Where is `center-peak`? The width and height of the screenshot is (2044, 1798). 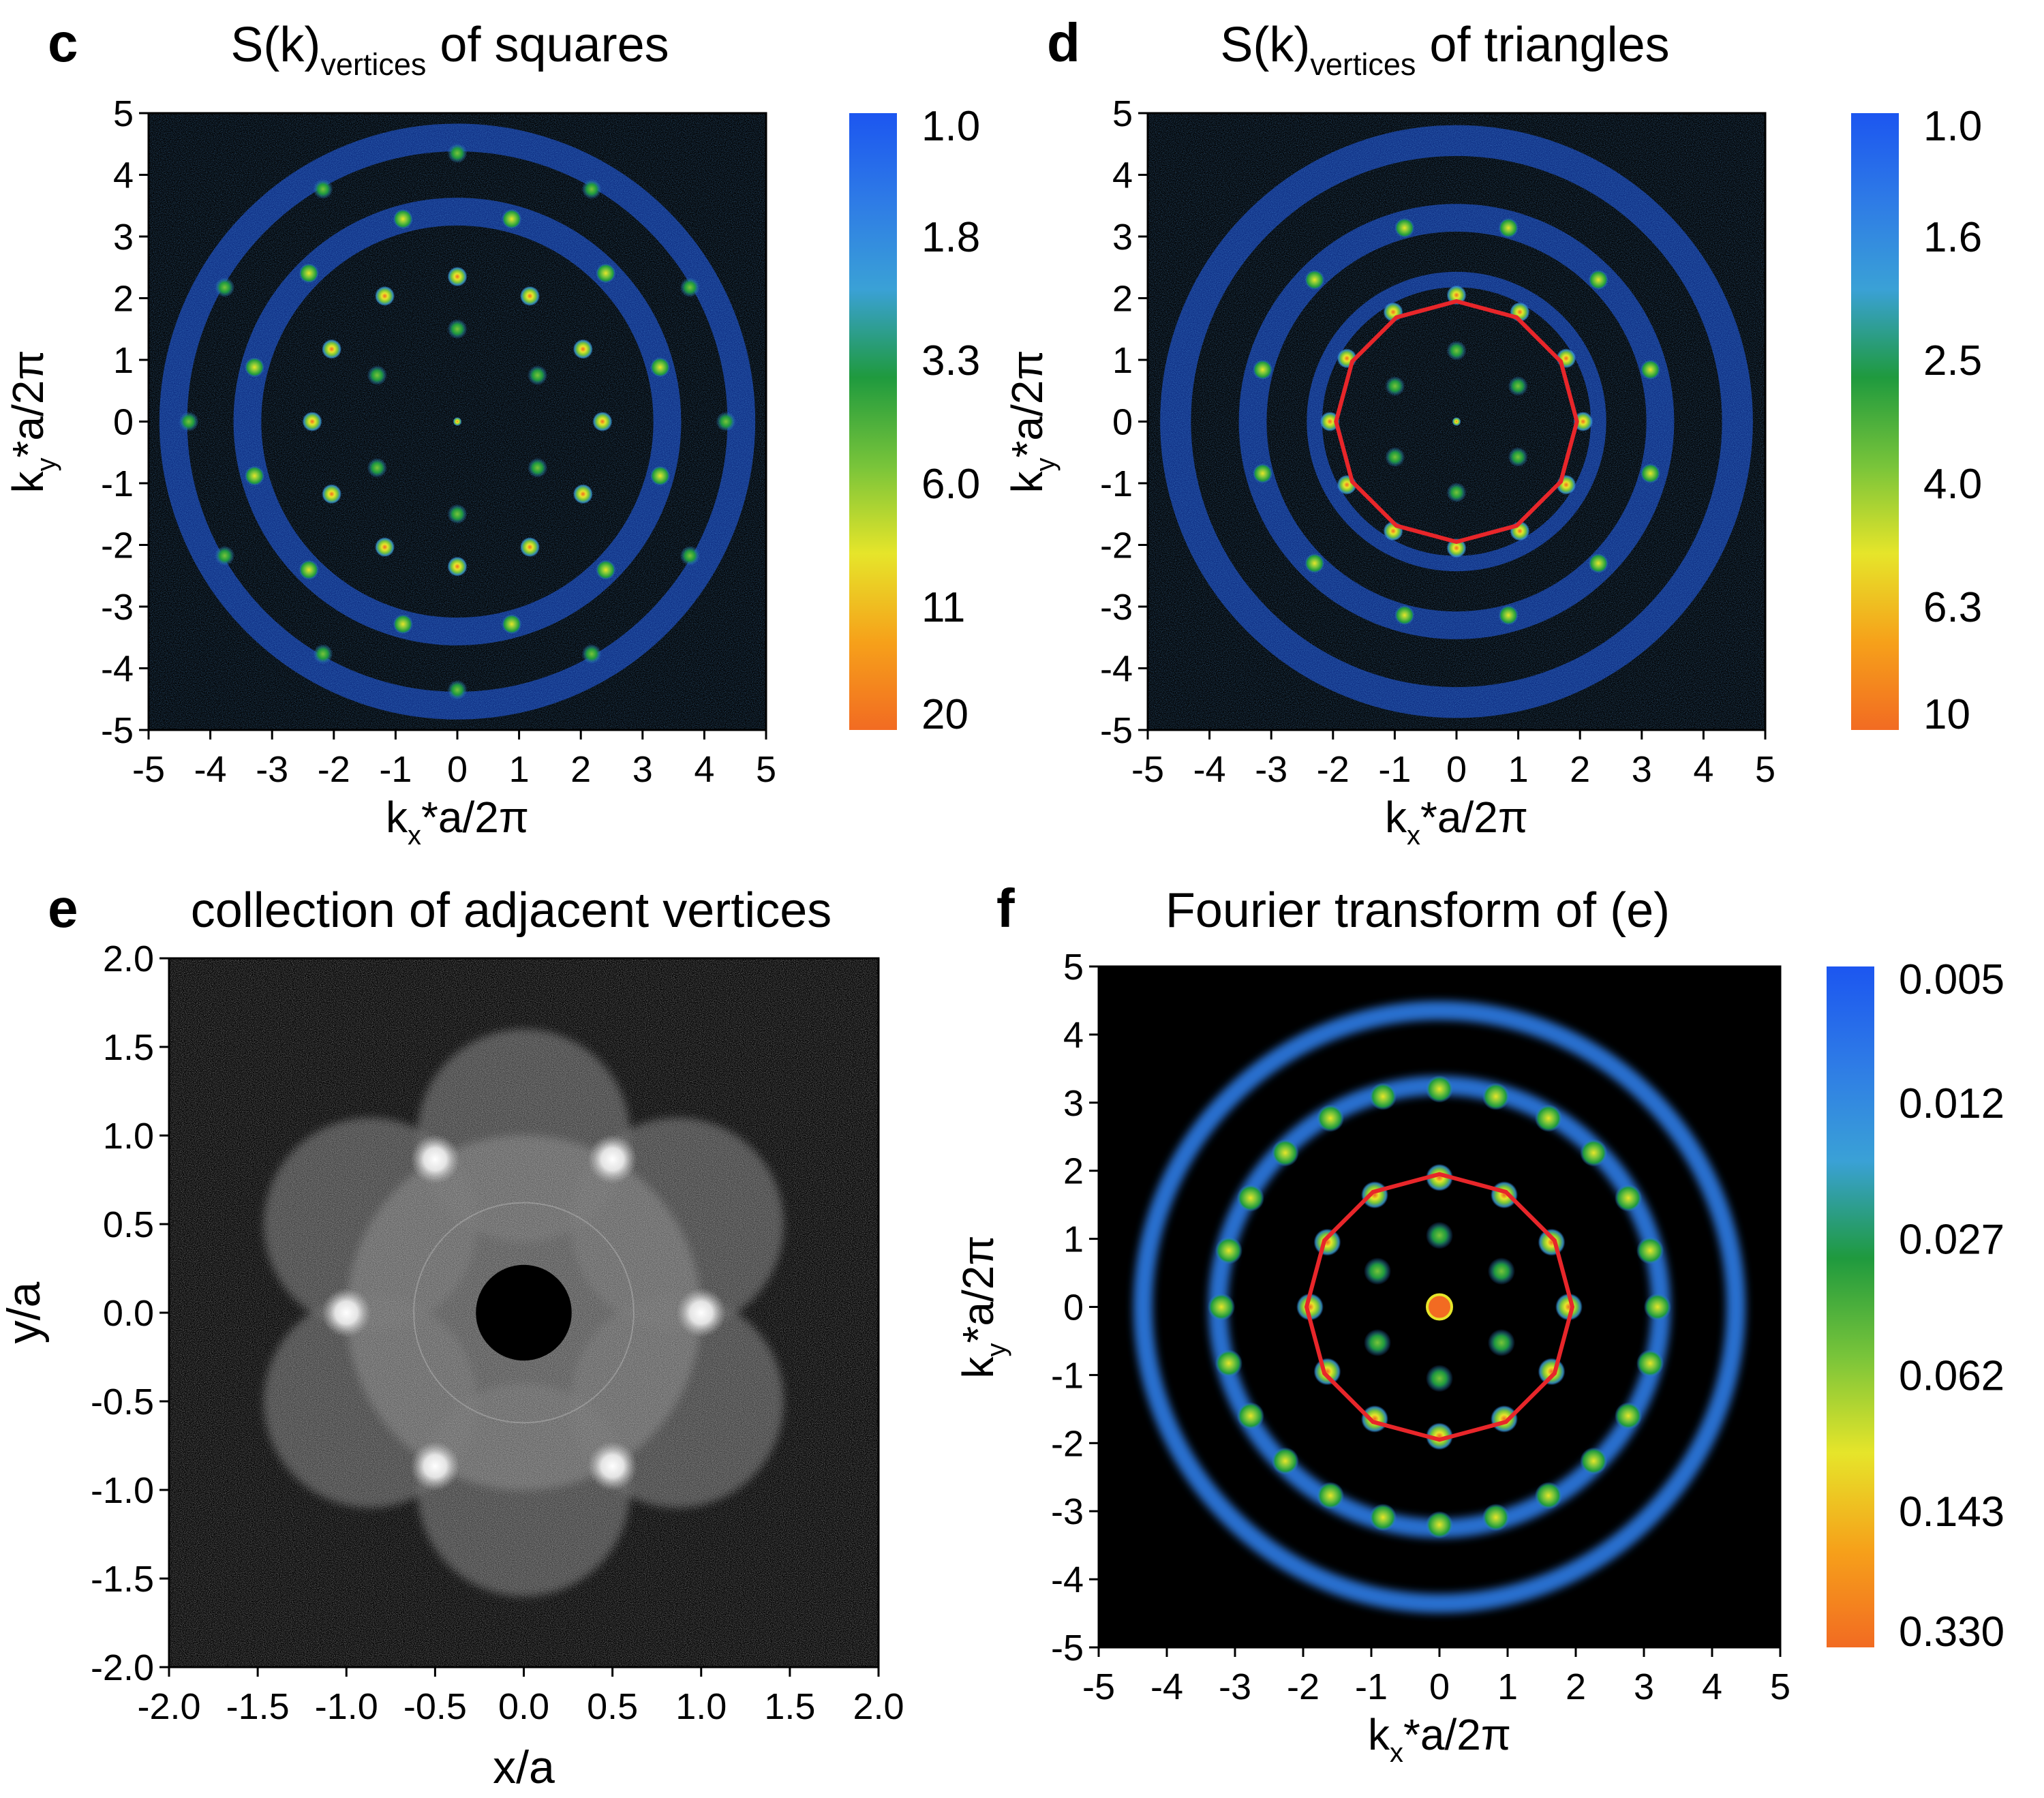 center-peak is located at coordinates (1439, 1307).